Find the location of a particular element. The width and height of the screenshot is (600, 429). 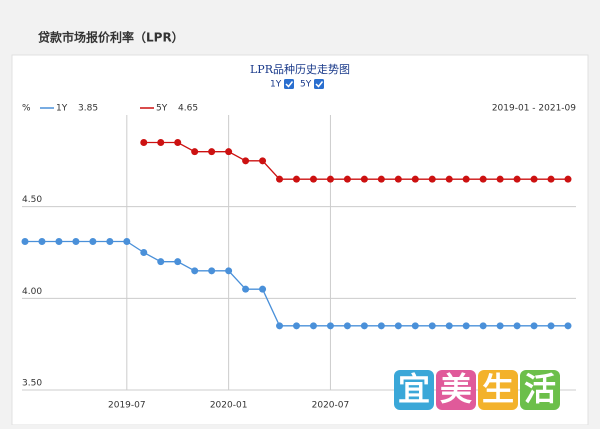

watermark: 宜美生活 is located at coordinates (480, 390).